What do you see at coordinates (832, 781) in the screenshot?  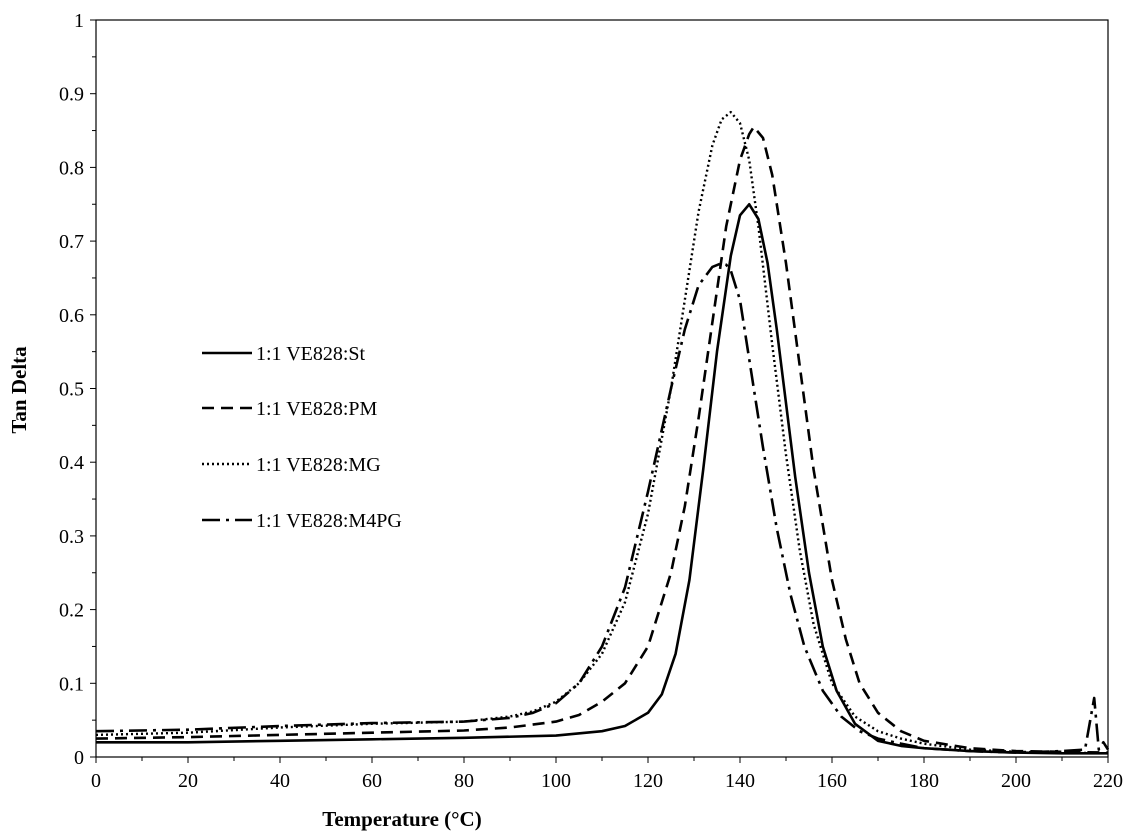 I see `x-tick-label: 160` at bounding box center [832, 781].